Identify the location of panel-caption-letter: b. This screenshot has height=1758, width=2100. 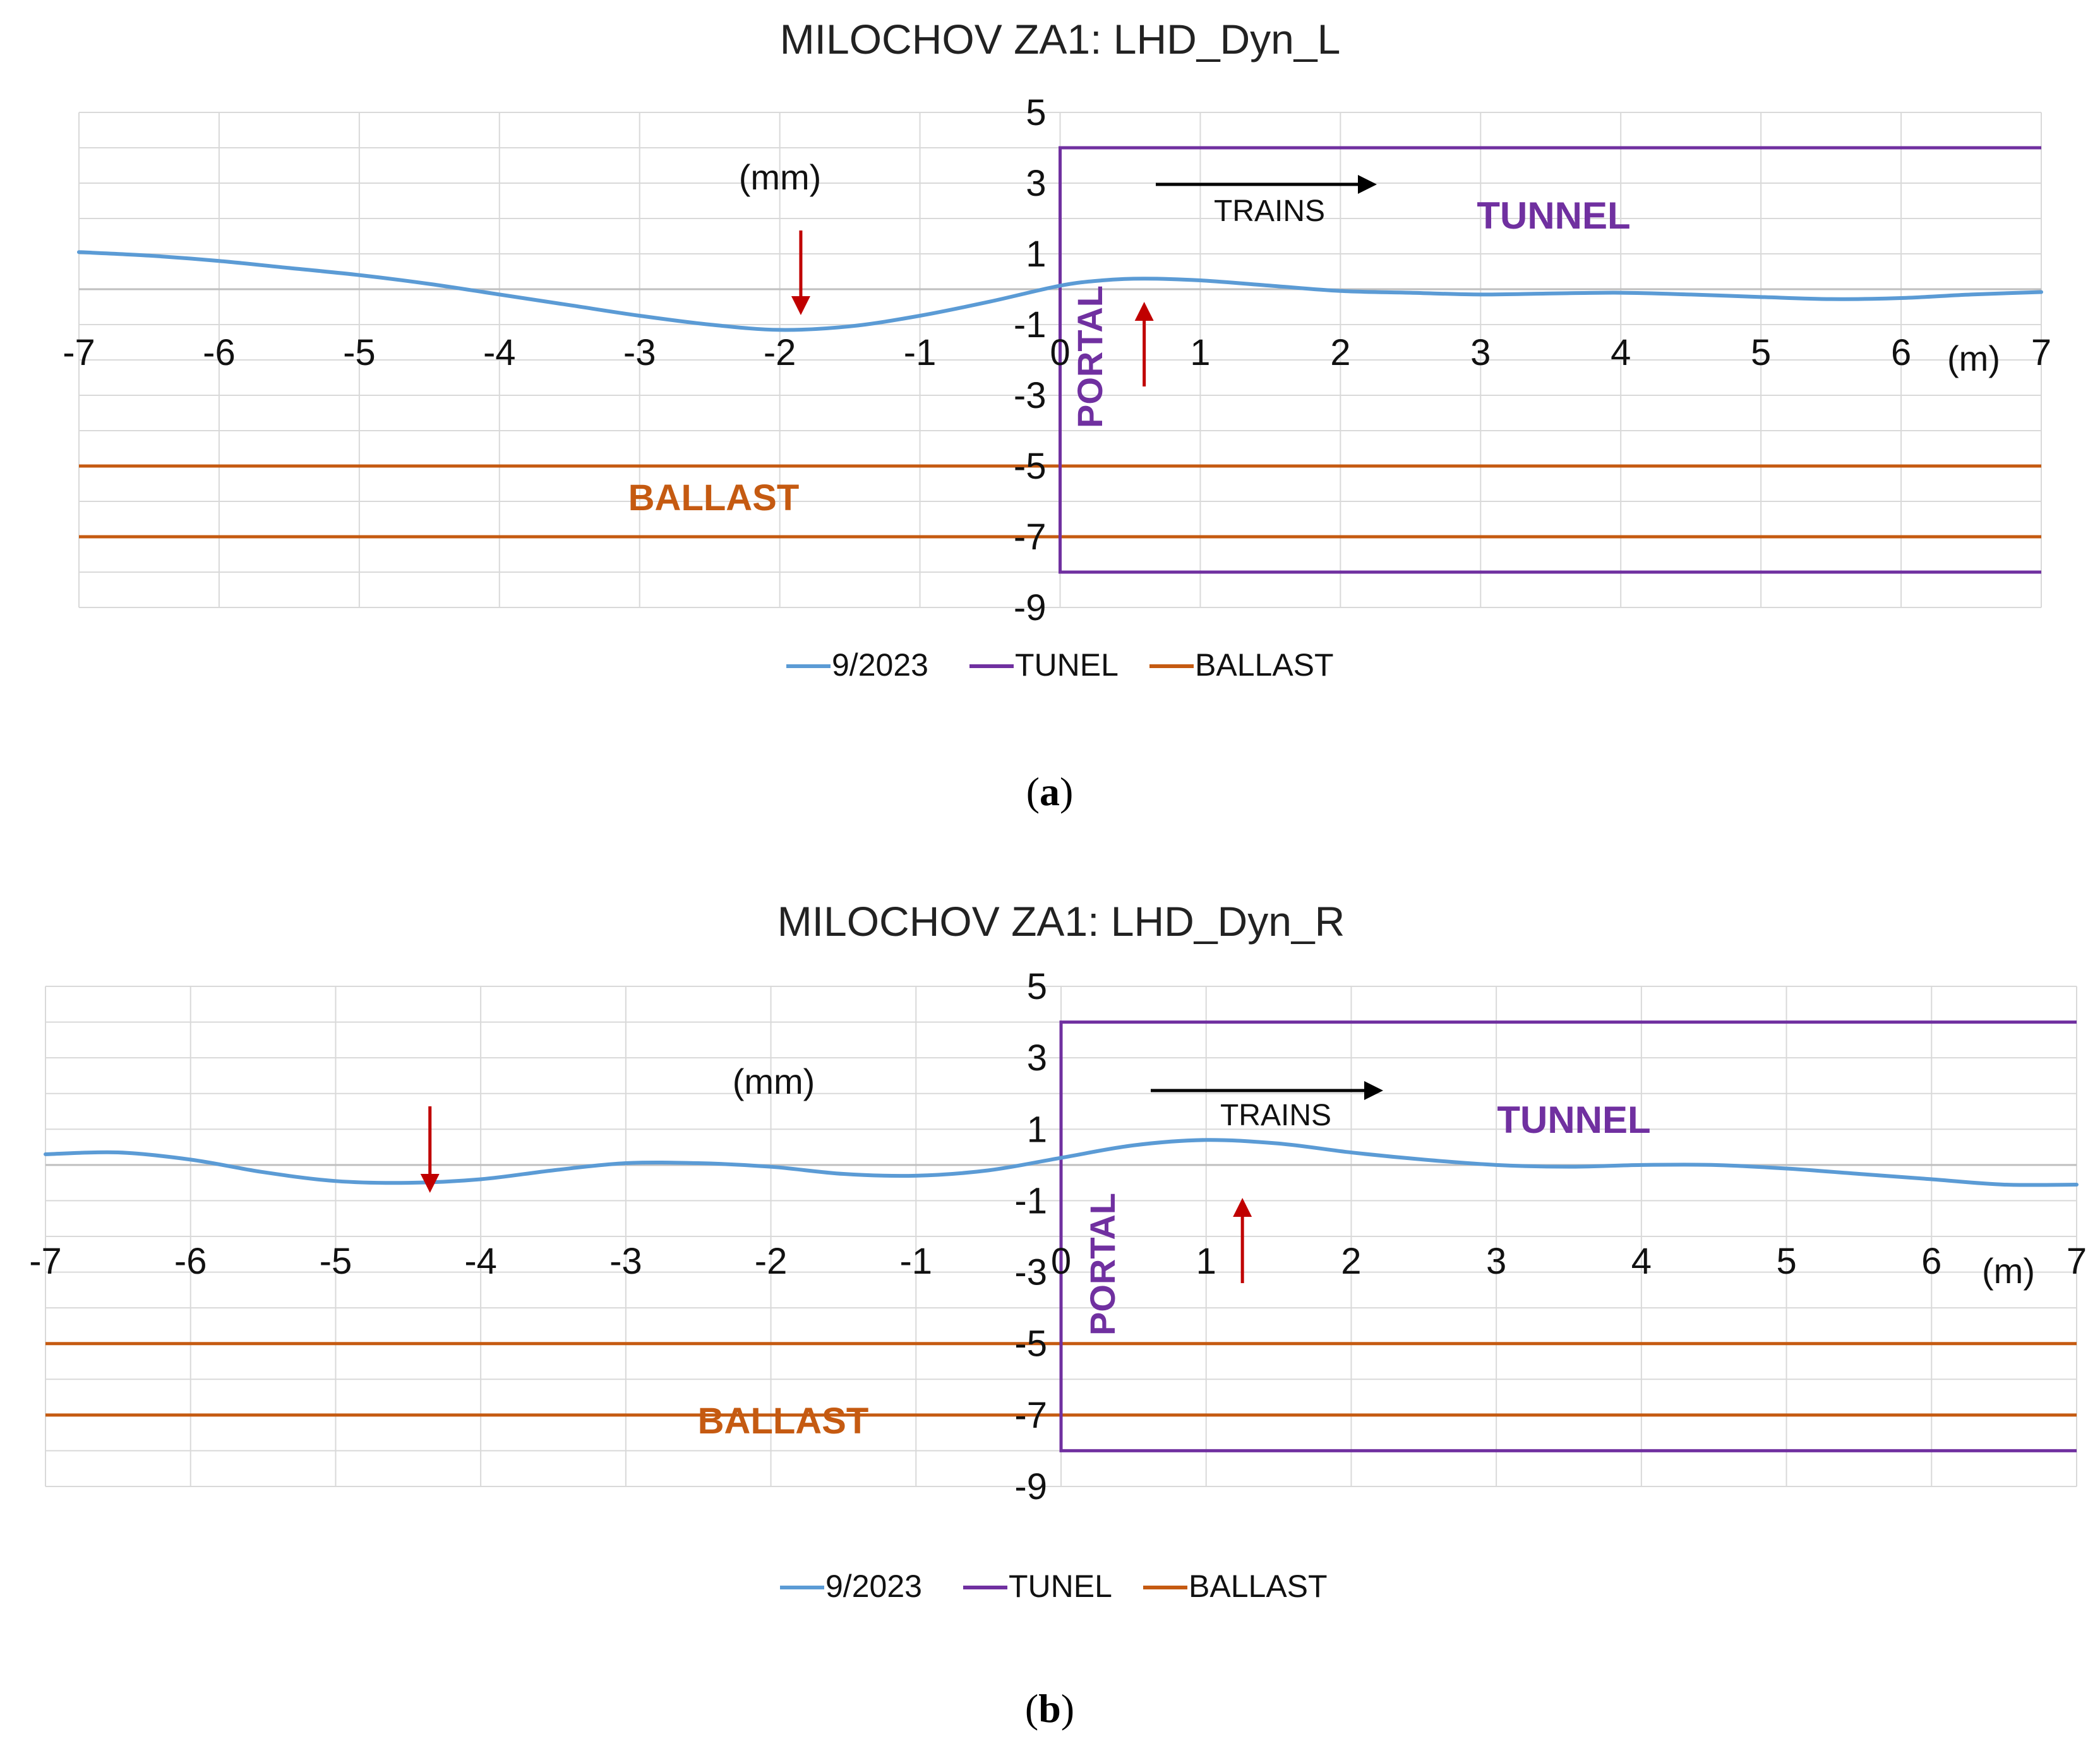
(1049, 1708).